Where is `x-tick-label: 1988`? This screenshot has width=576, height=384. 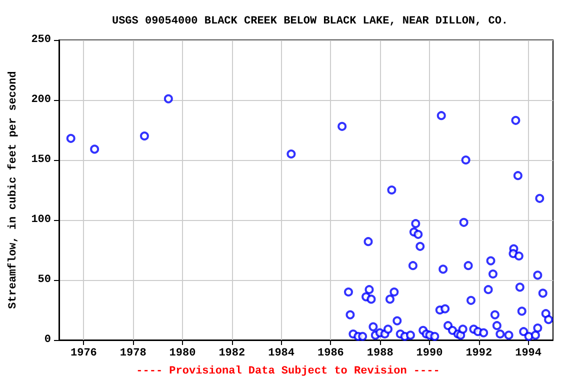 x-tick-label: 1988 is located at coordinates (380, 354).